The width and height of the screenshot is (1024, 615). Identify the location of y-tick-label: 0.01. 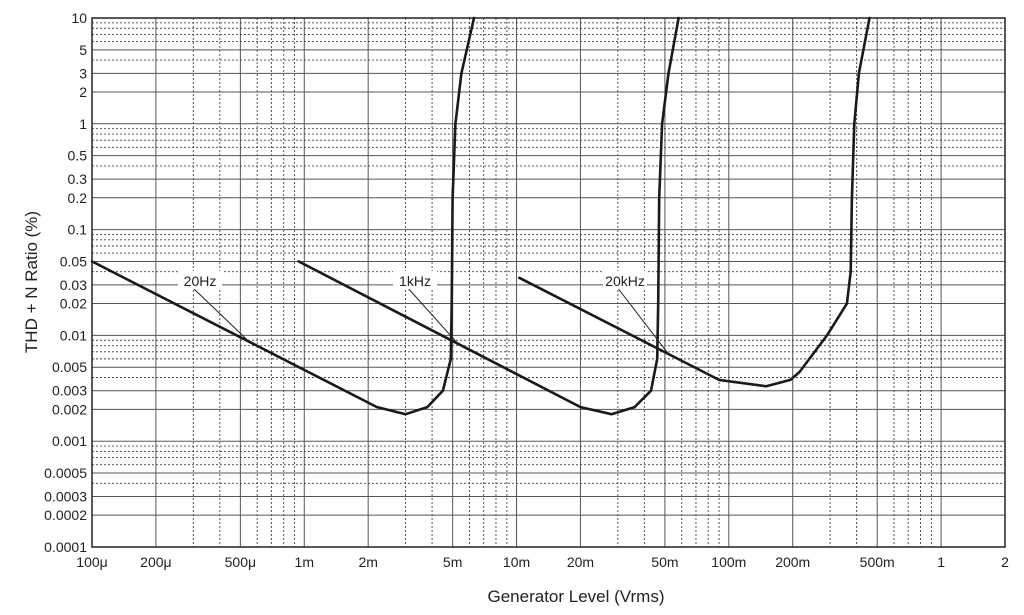
(73, 335).